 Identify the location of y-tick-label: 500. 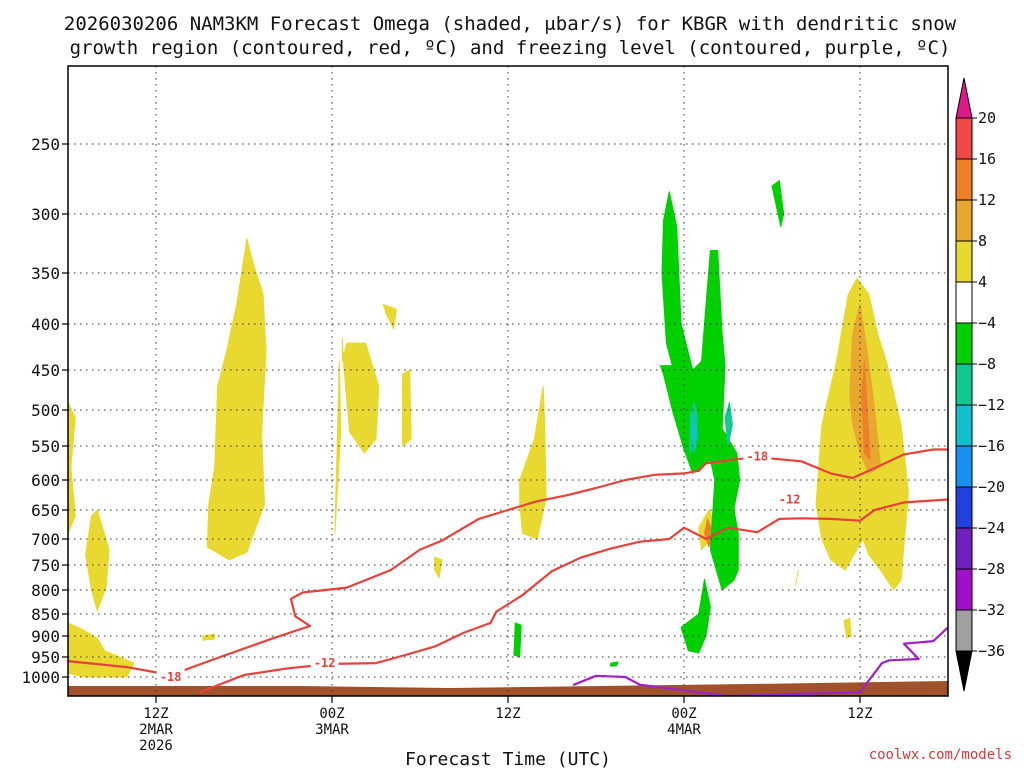
(45, 410).